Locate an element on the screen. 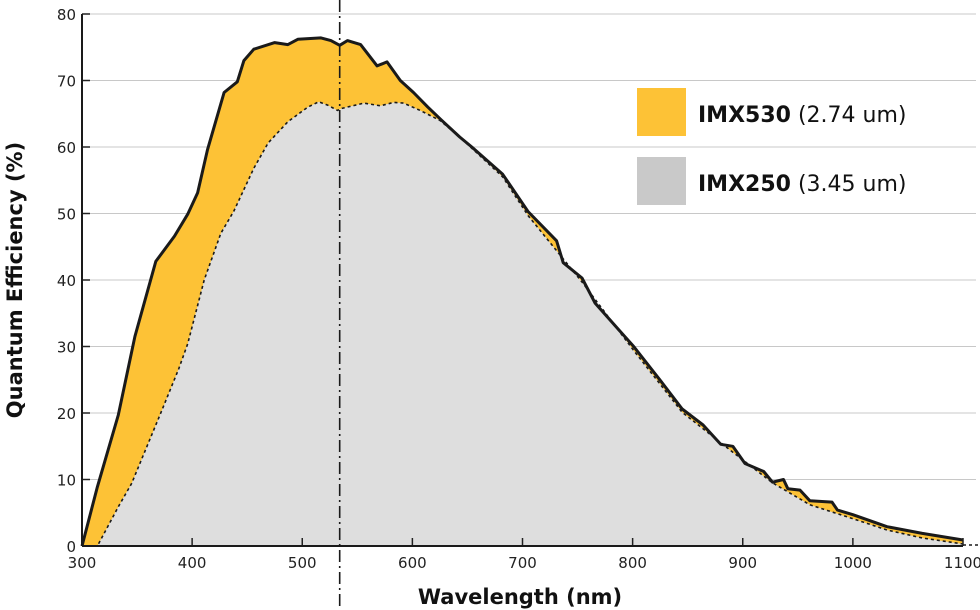 The height and width of the screenshot is (610, 980). y-tick-label: 70 is located at coordinates (66, 82).